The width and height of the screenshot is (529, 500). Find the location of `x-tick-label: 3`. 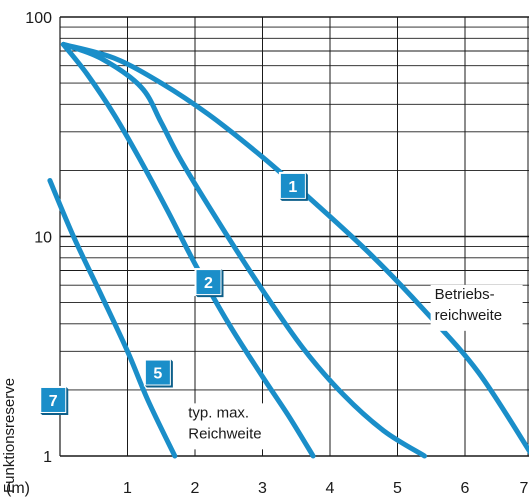

x-tick-label: 3 is located at coordinates (262, 488).